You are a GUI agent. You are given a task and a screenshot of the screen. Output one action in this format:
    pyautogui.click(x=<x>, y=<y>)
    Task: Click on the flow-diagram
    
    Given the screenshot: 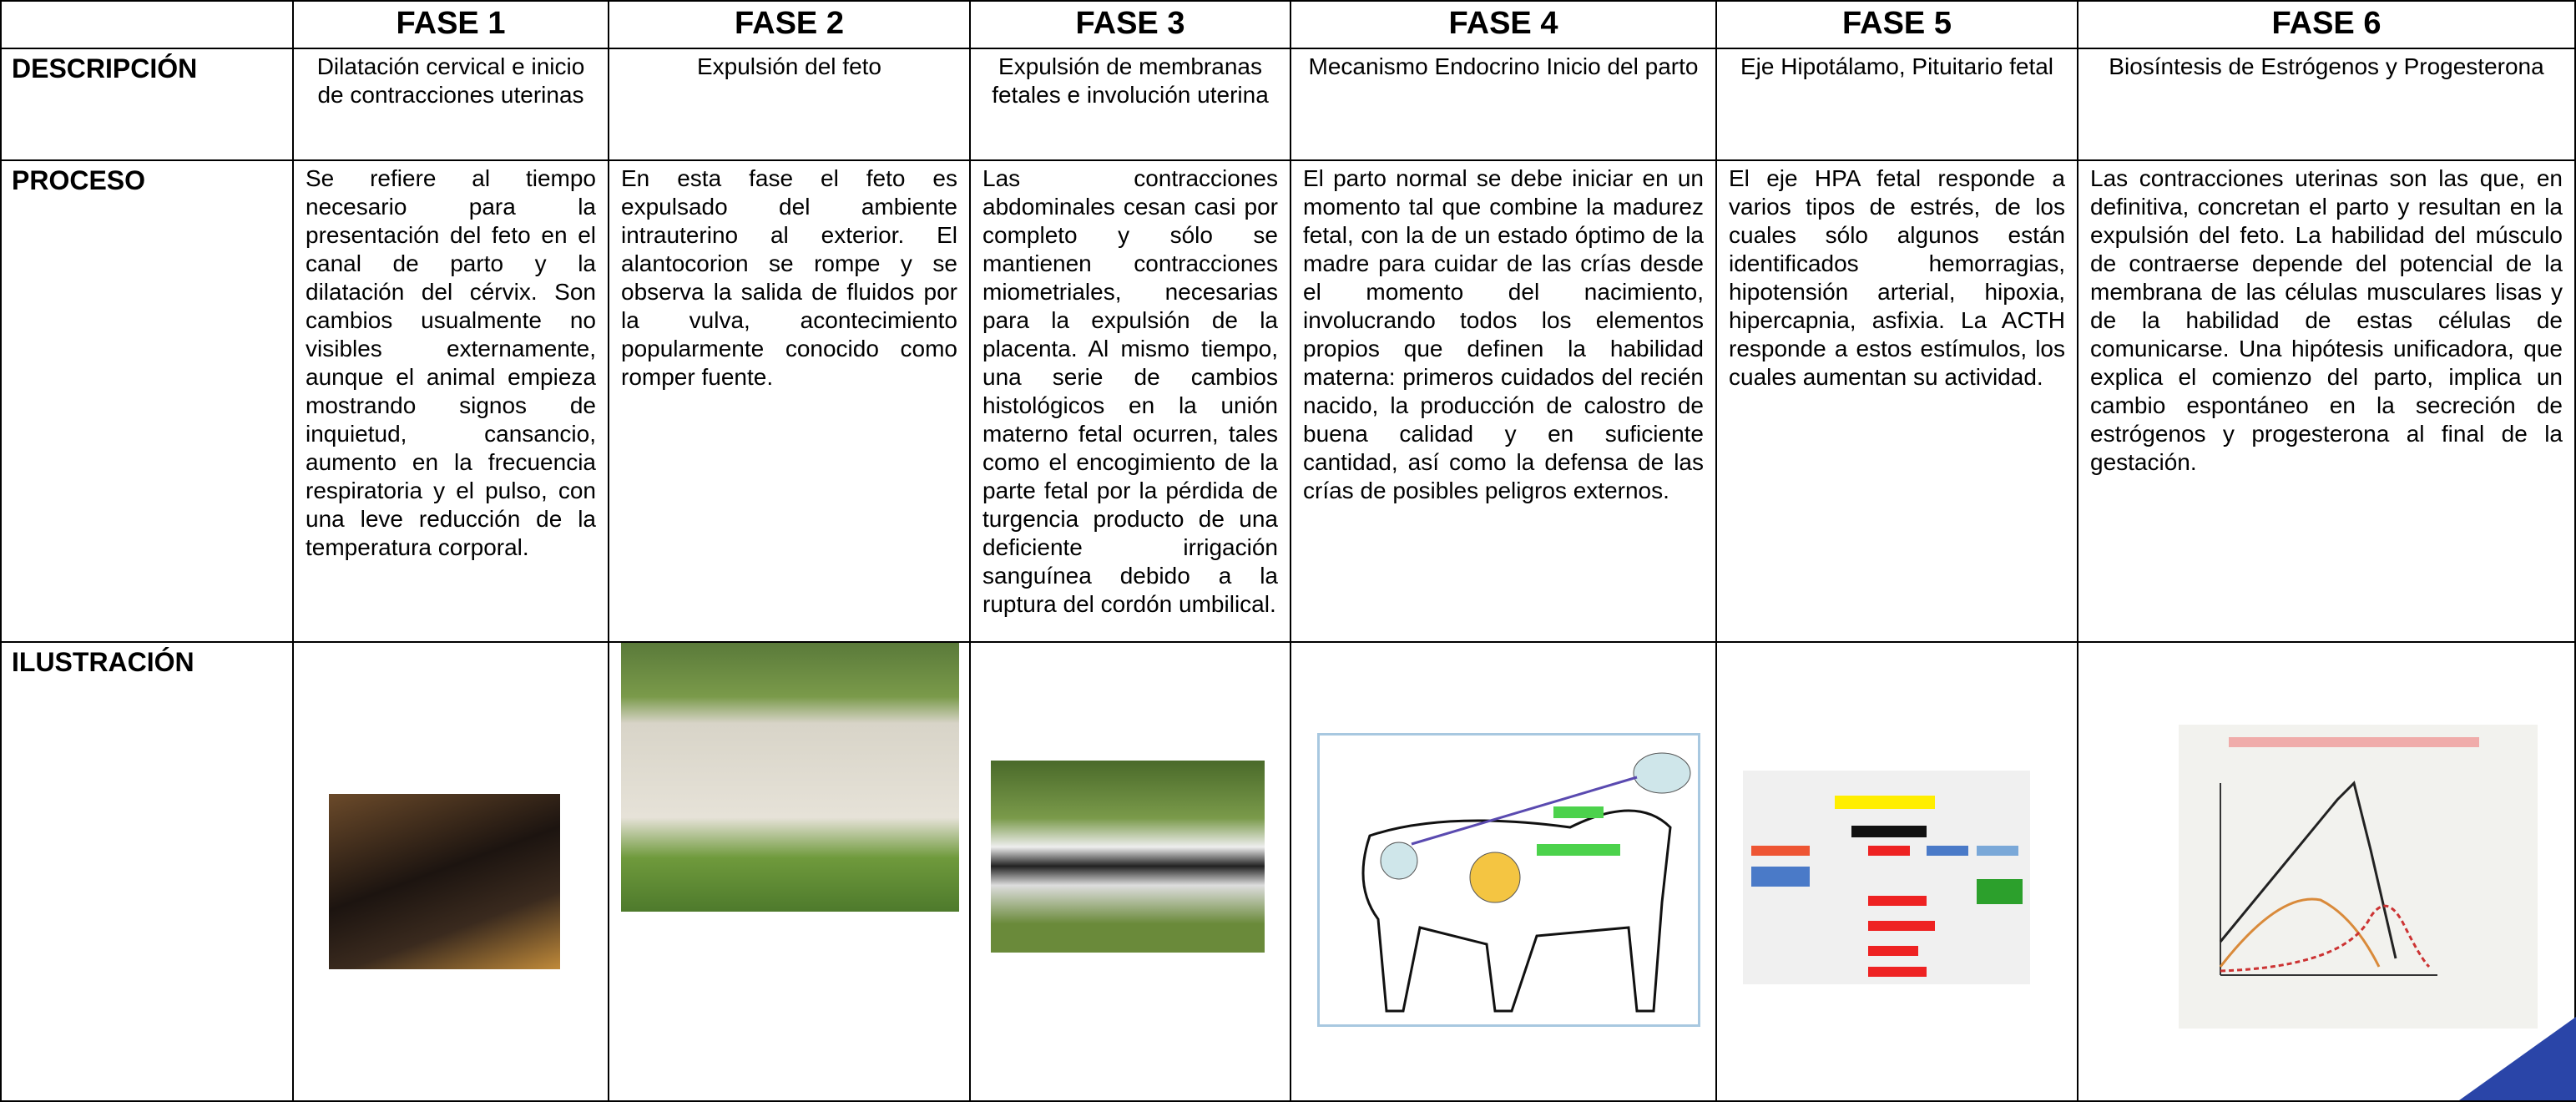 What is the action you would take?
    pyautogui.click(x=1887, y=887)
    